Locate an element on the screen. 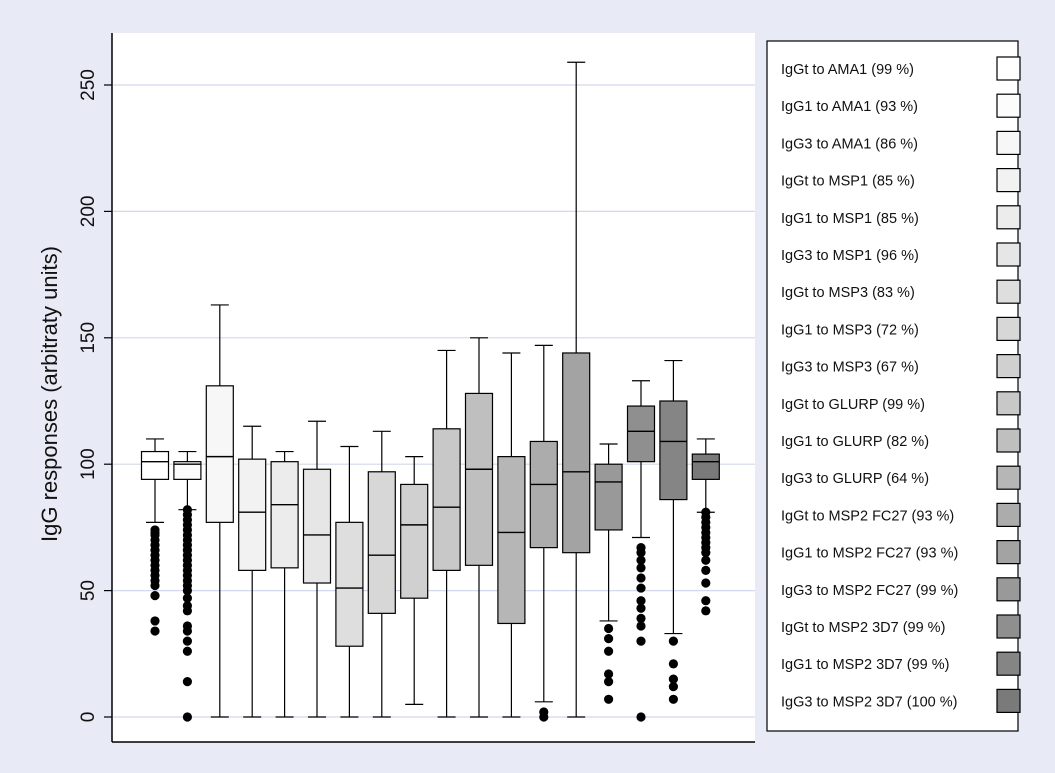 This screenshot has height=773, width=1055. legend-entry: IgG3 to AMA1 (86 %) is located at coordinates (901, 142).